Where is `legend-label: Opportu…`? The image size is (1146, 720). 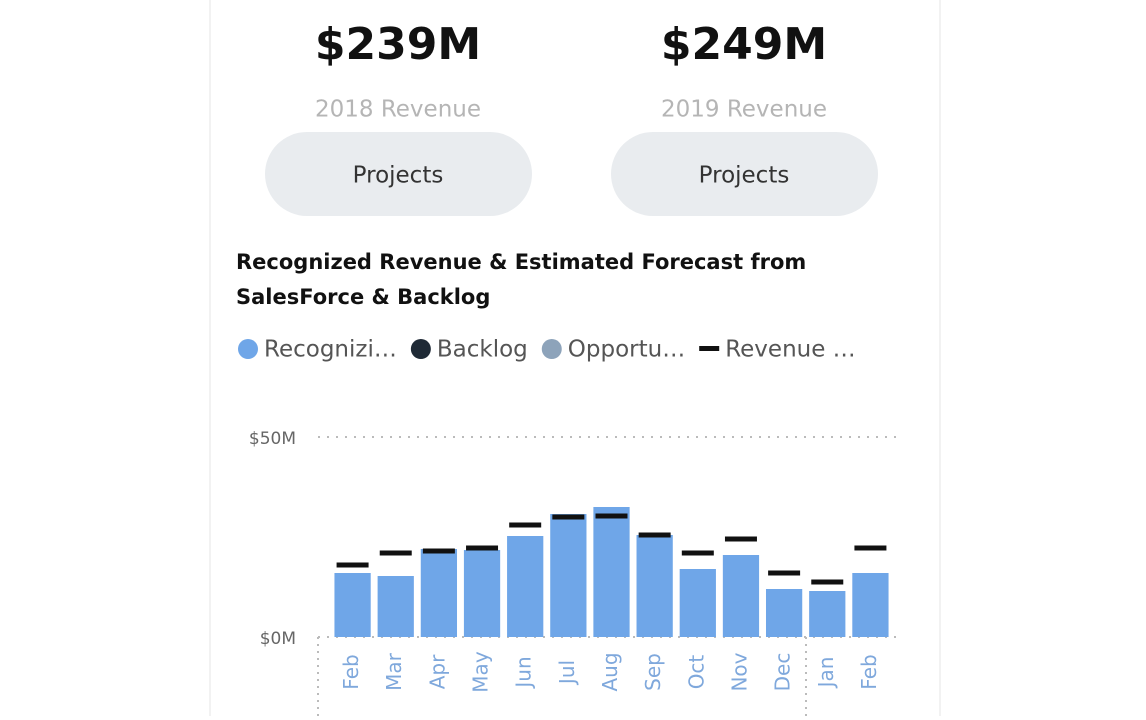 legend-label: Opportu… is located at coordinates (626, 350).